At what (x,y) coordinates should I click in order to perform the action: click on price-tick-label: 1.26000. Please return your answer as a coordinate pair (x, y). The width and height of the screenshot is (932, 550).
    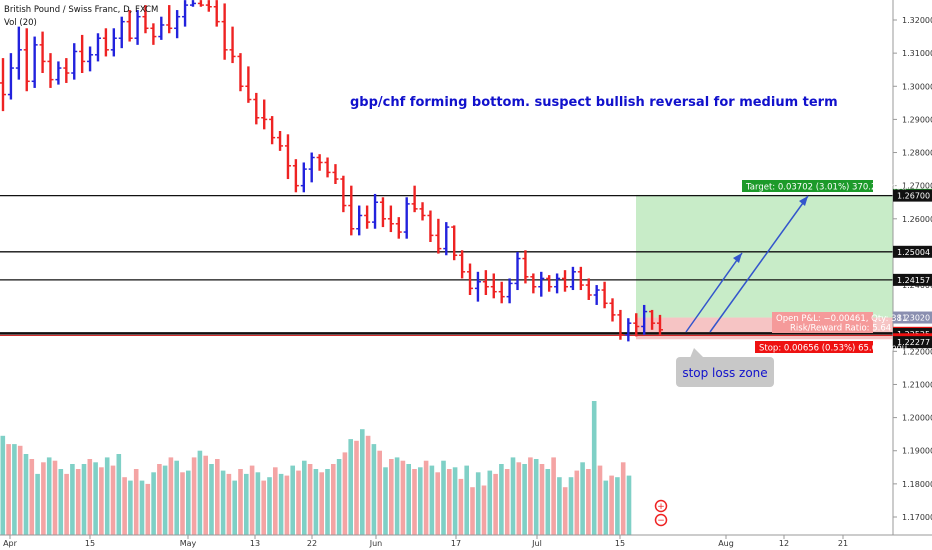
    Looking at the image, I should click on (917, 219).